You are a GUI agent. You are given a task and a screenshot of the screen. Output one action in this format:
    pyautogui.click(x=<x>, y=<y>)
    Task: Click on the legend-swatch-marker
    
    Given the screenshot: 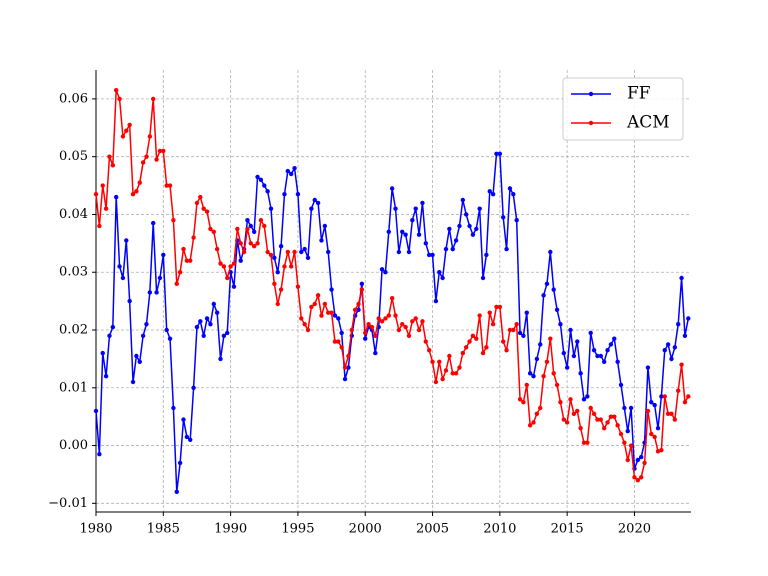 What is the action you would take?
    pyautogui.click(x=591, y=94)
    